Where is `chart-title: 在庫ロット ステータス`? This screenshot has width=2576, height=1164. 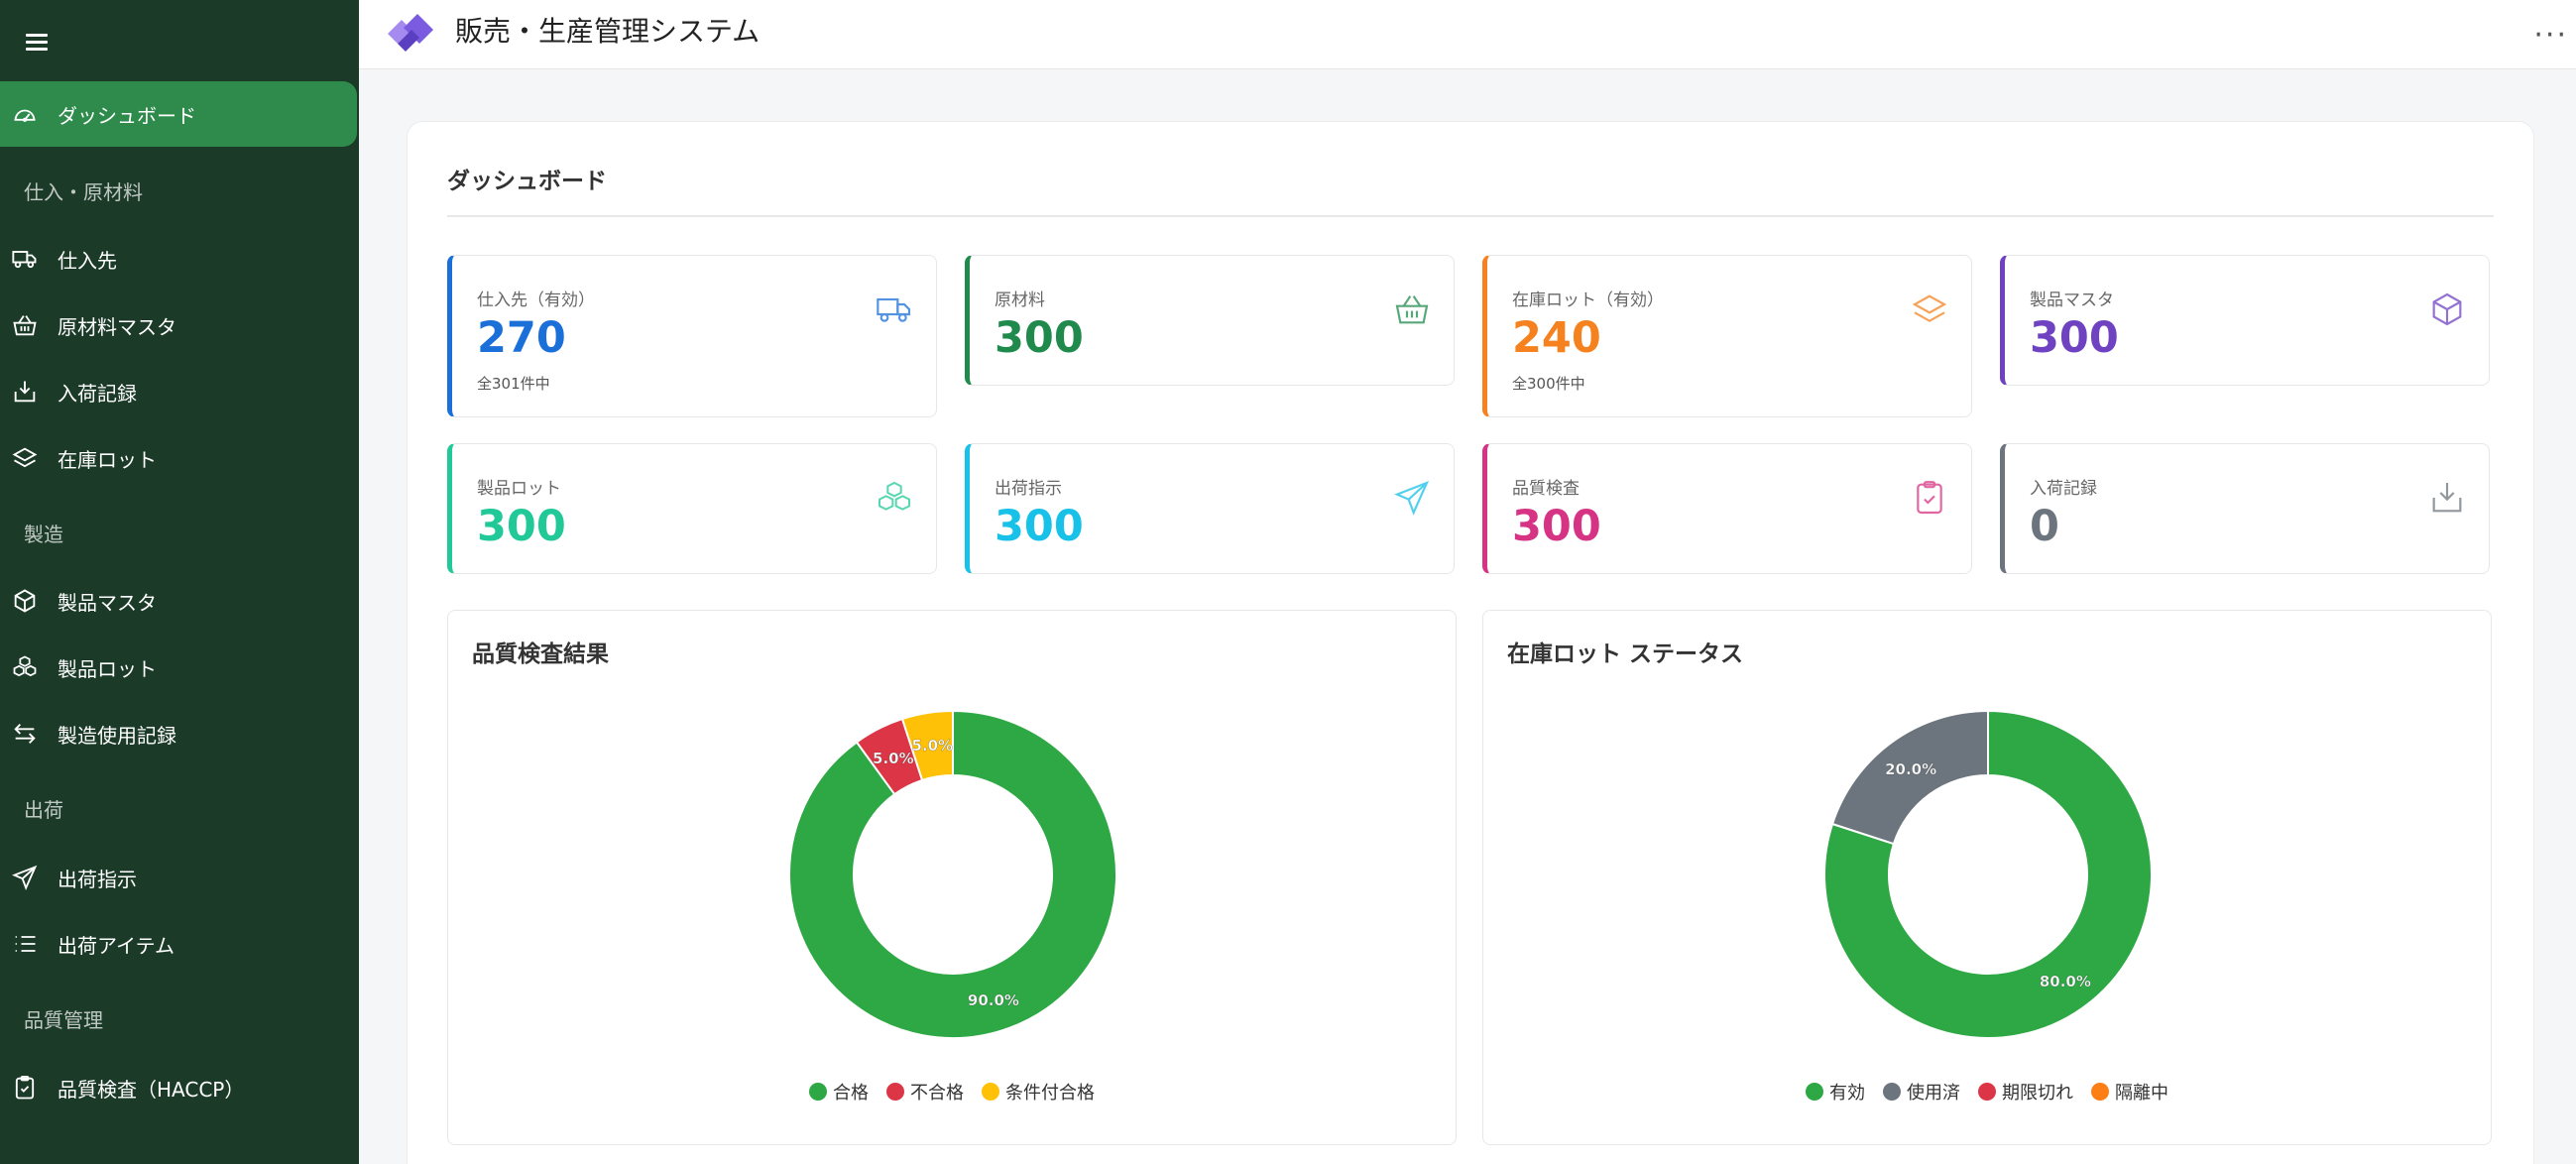 chart-title: 在庫ロット ステータス is located at coordinates (1625, 654).